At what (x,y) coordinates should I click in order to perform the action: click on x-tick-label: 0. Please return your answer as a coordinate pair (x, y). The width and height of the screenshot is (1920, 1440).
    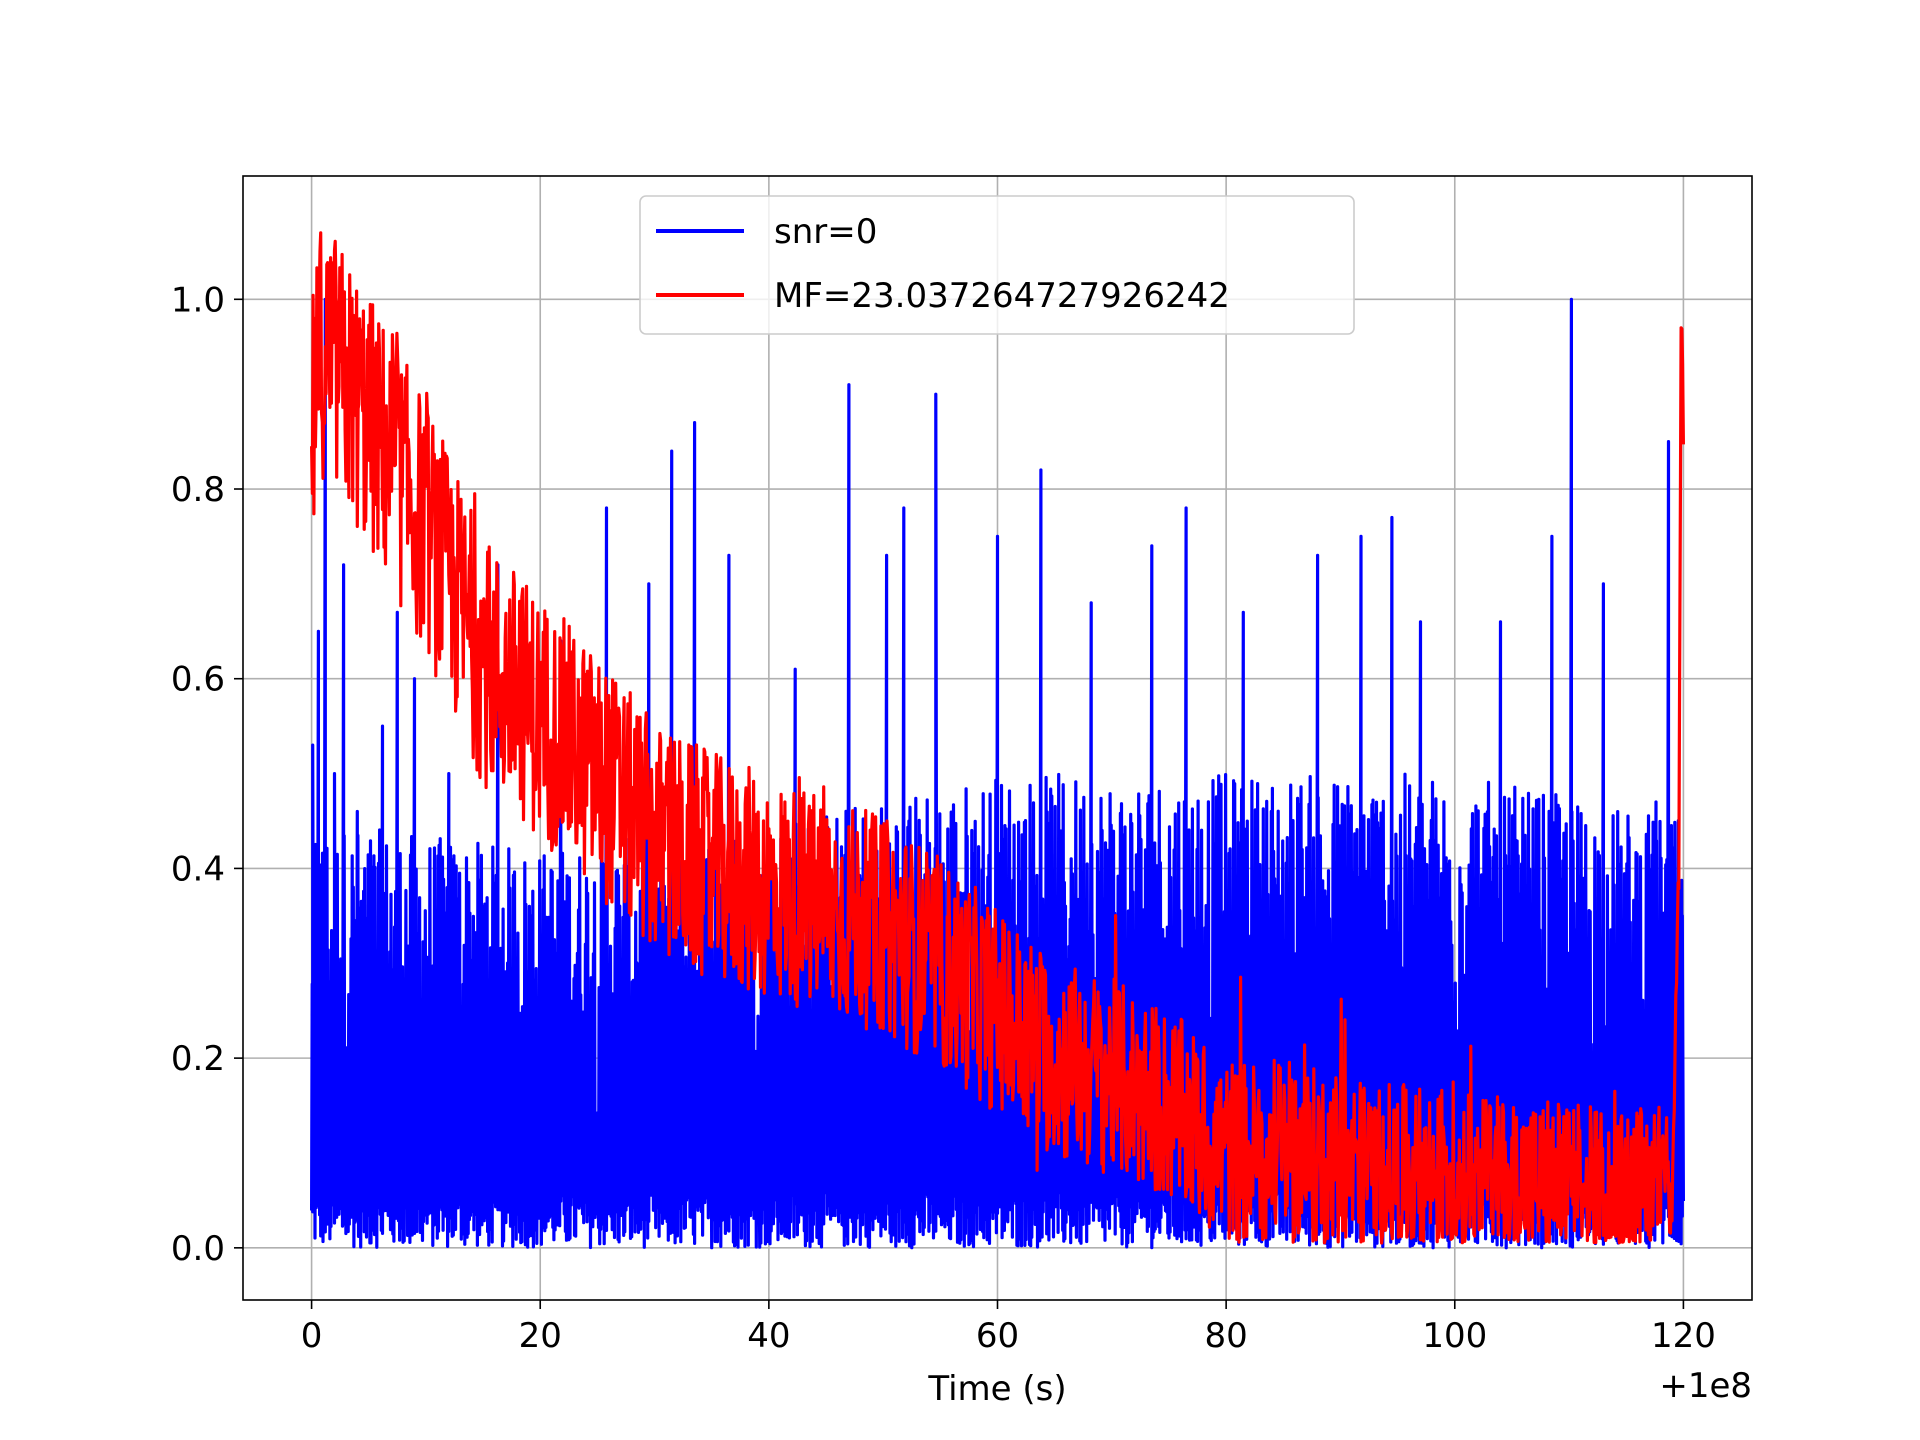
    Looking at the image, I should click on (312, 1336).